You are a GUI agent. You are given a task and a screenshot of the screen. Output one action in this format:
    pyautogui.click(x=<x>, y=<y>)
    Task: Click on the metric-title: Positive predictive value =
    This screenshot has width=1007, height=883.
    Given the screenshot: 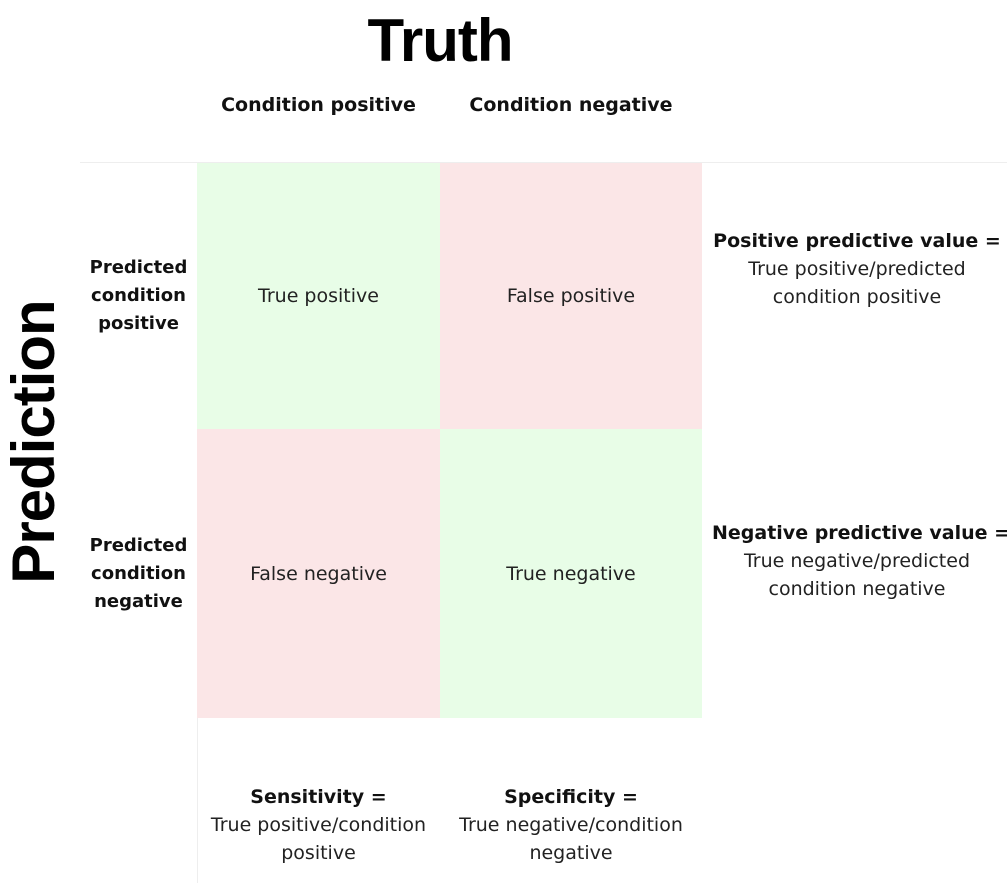 What is the action you would take?
    pyautogui.click(x=857, y=241)
    